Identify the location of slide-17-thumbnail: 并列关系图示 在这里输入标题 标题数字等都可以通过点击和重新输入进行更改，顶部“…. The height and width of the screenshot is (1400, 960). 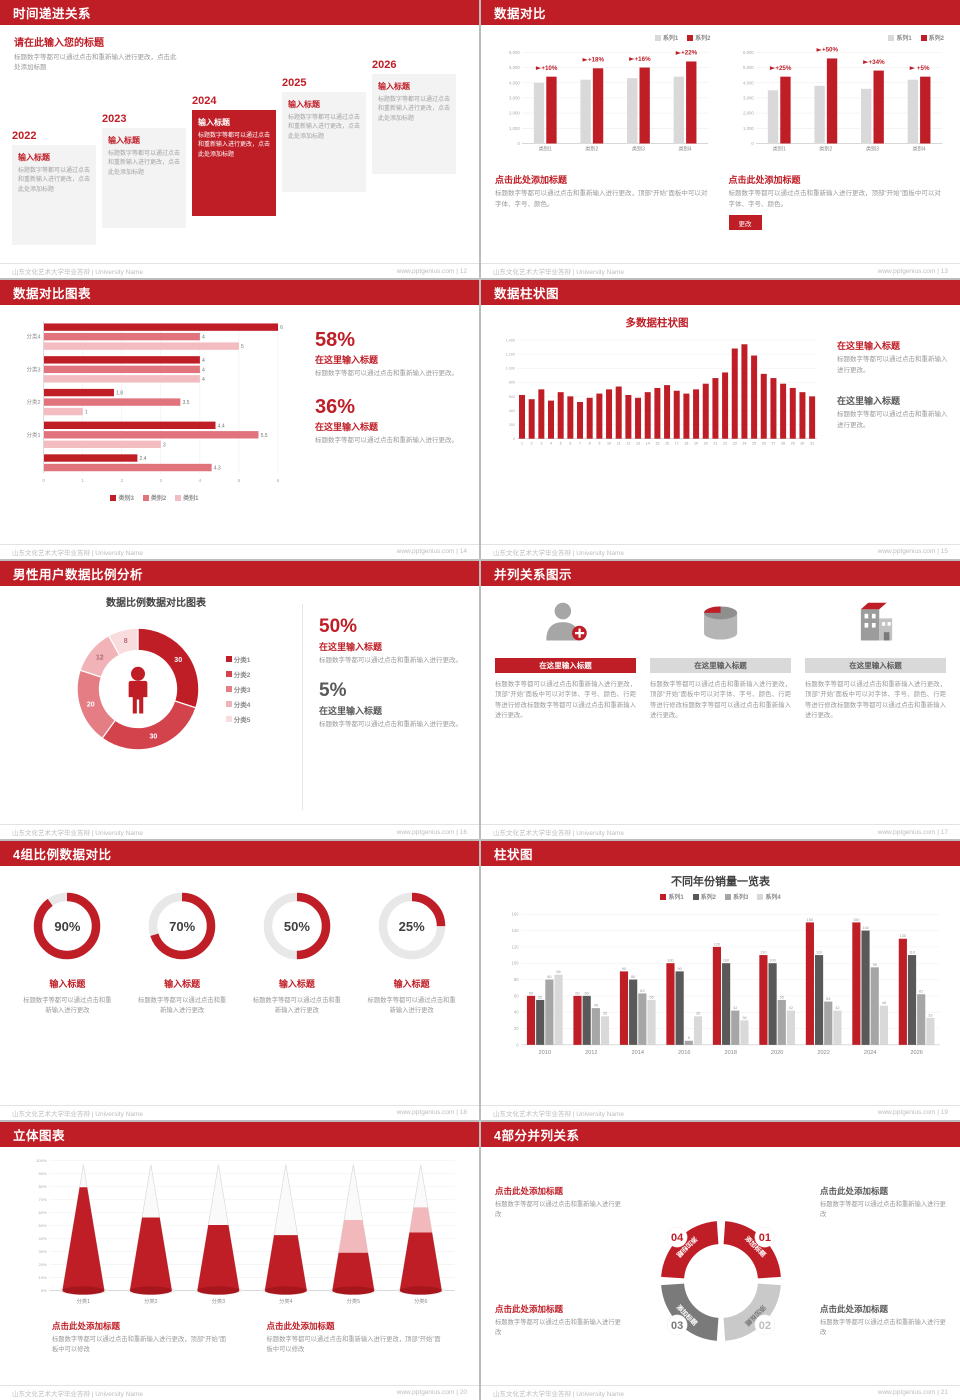
(720, 700).